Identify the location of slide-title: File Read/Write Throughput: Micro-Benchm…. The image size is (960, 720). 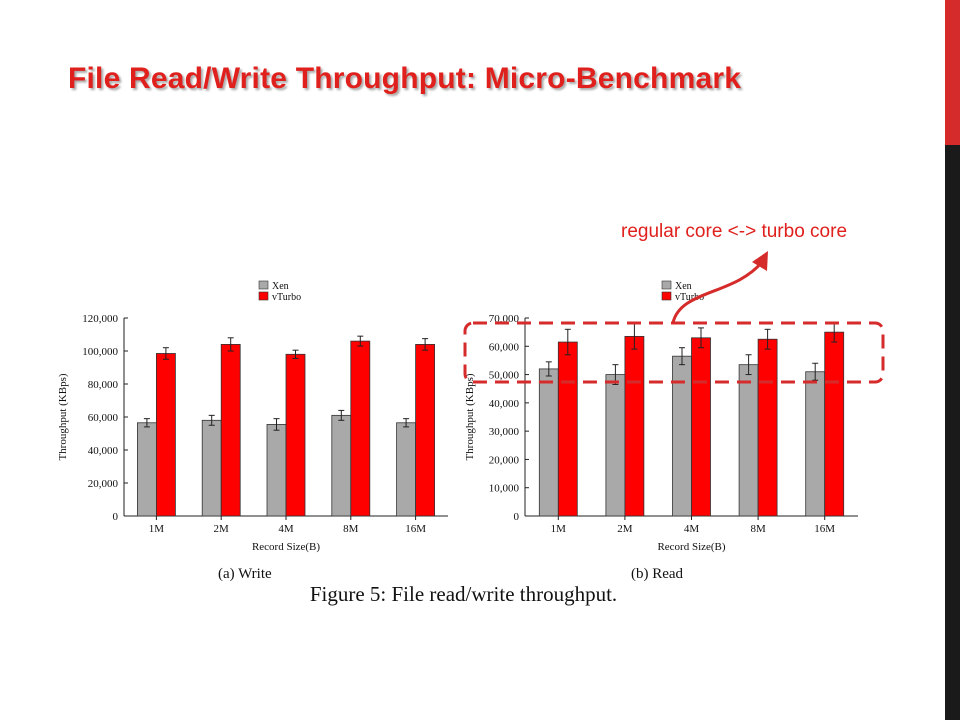
(405, 78).